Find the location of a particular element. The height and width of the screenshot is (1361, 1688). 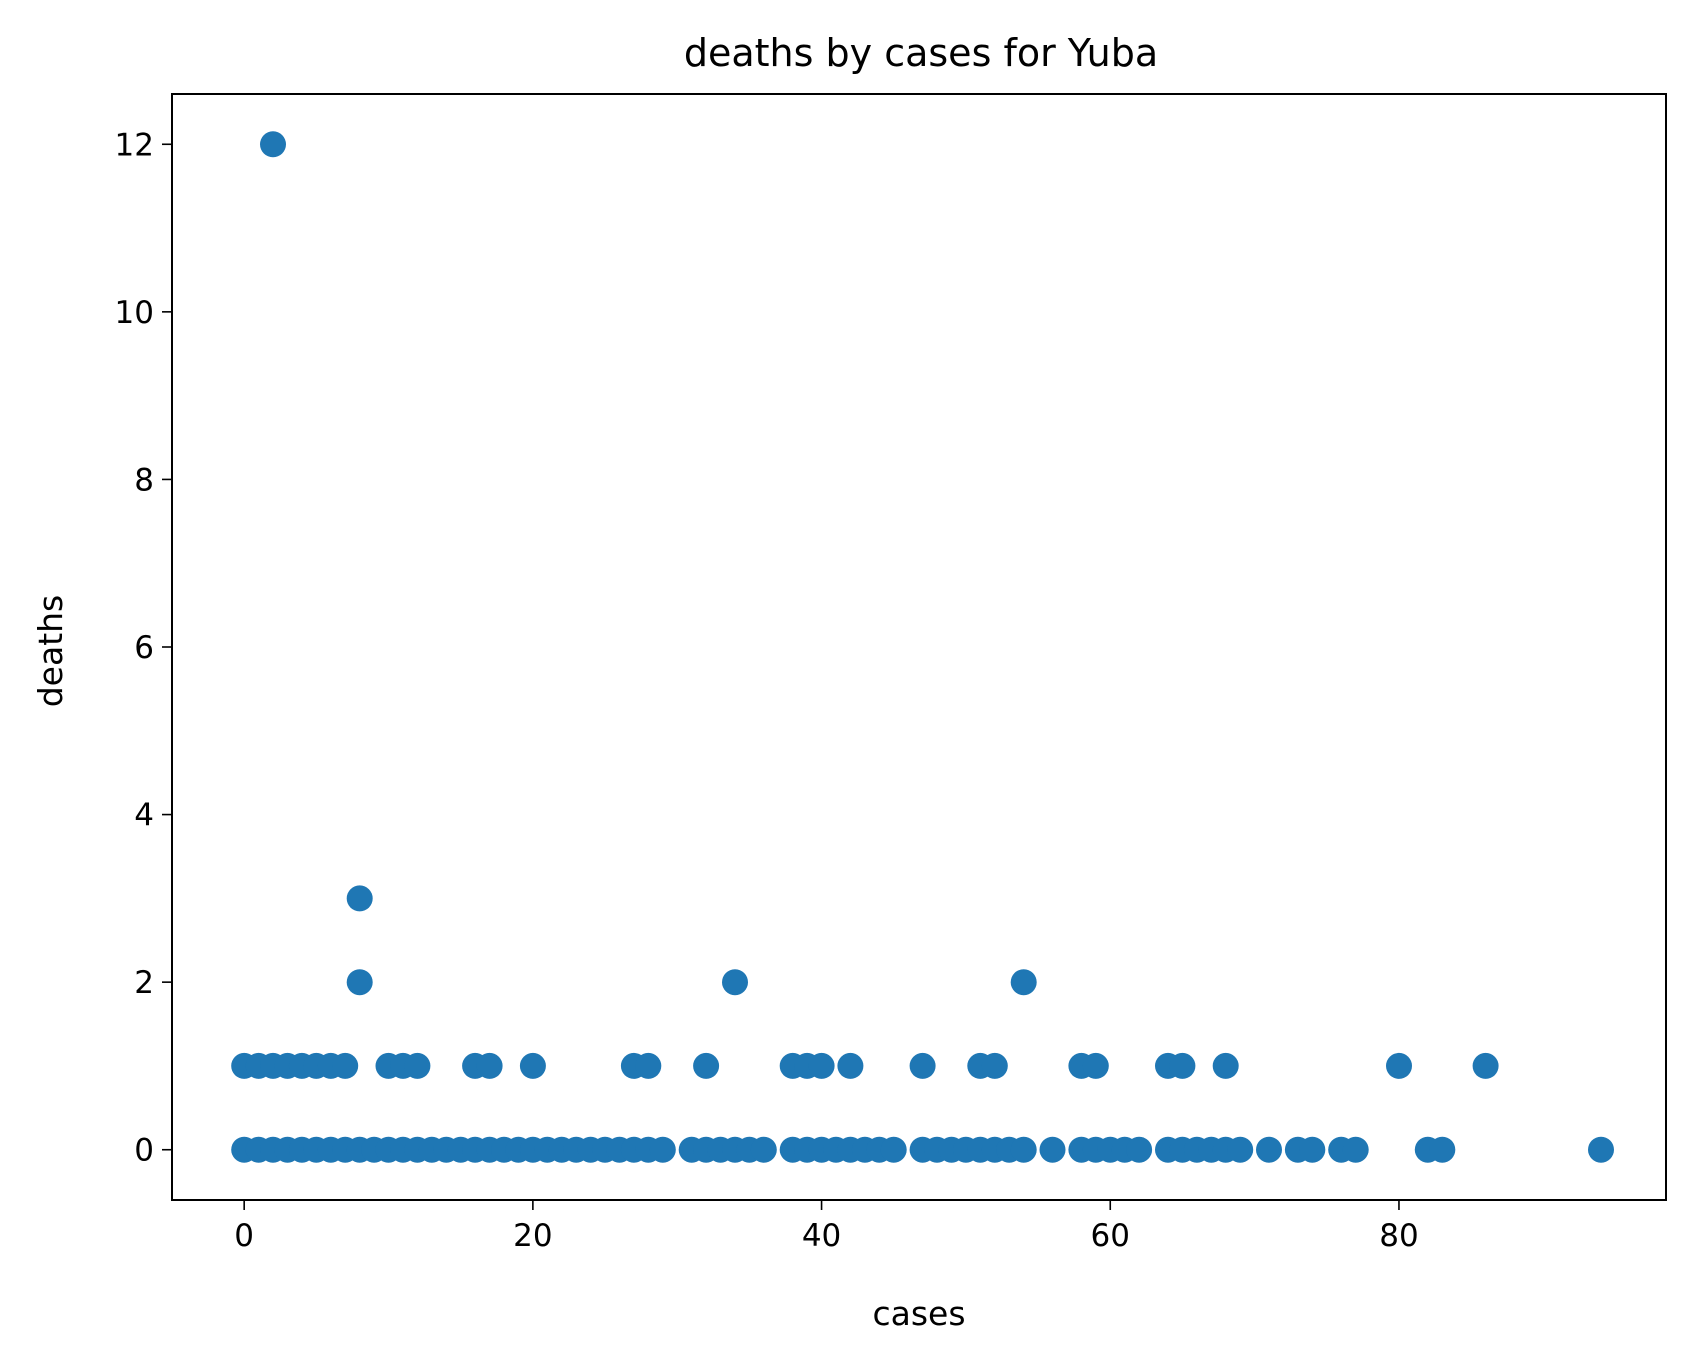

chart-title: deaths by cases for Yuba is located at coordinates (921, 53).